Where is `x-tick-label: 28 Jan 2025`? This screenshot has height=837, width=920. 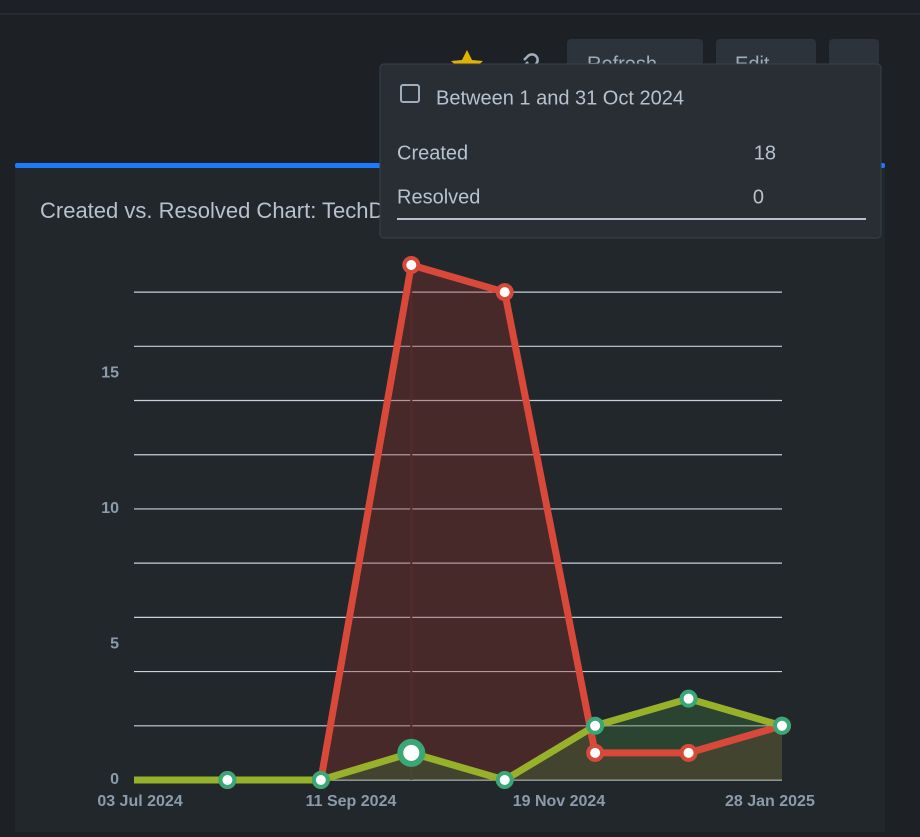
x-tick-label: 28 Jan 2025 is located at coordinates (770, 801).